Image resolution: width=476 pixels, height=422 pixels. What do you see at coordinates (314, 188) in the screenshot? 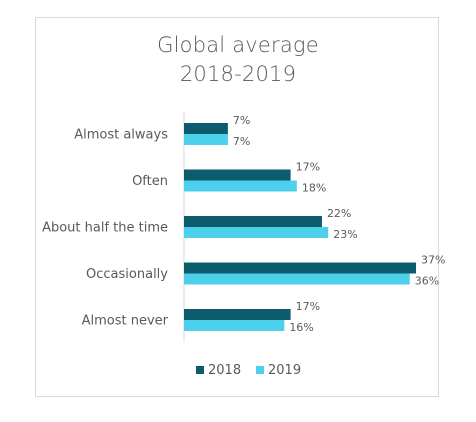
I see `data-label-2019: 18%` at bounding box center [314, 188].